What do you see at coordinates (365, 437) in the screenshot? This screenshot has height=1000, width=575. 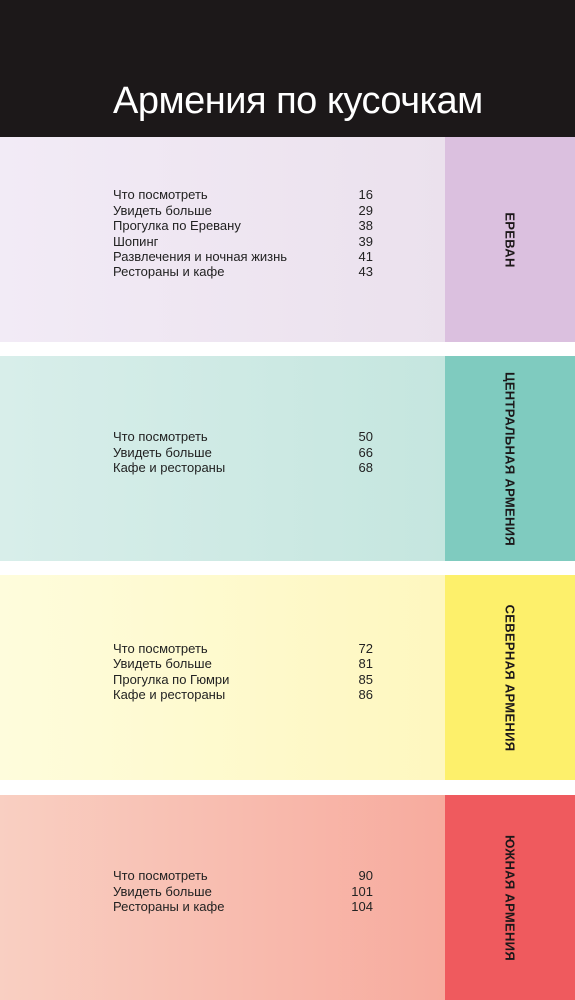 I see `page-number: 50` at bounding box center [365, 437].